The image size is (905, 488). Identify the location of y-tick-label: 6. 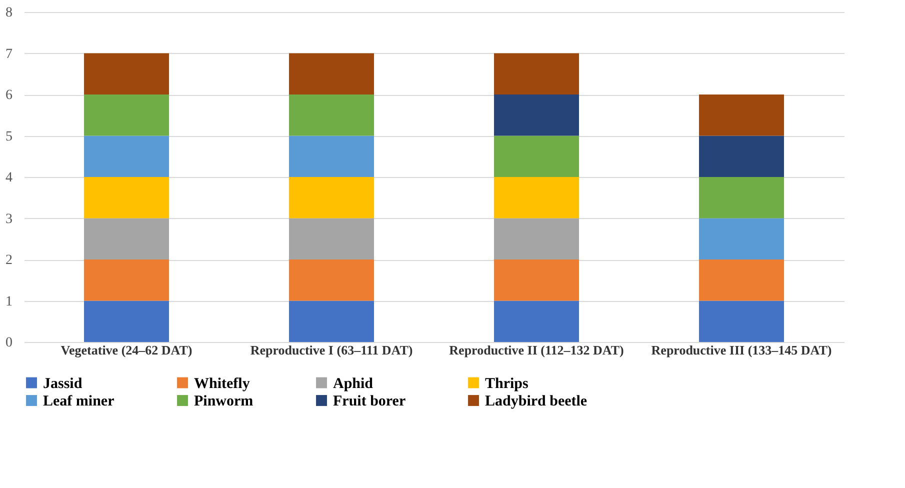
(9, 95).